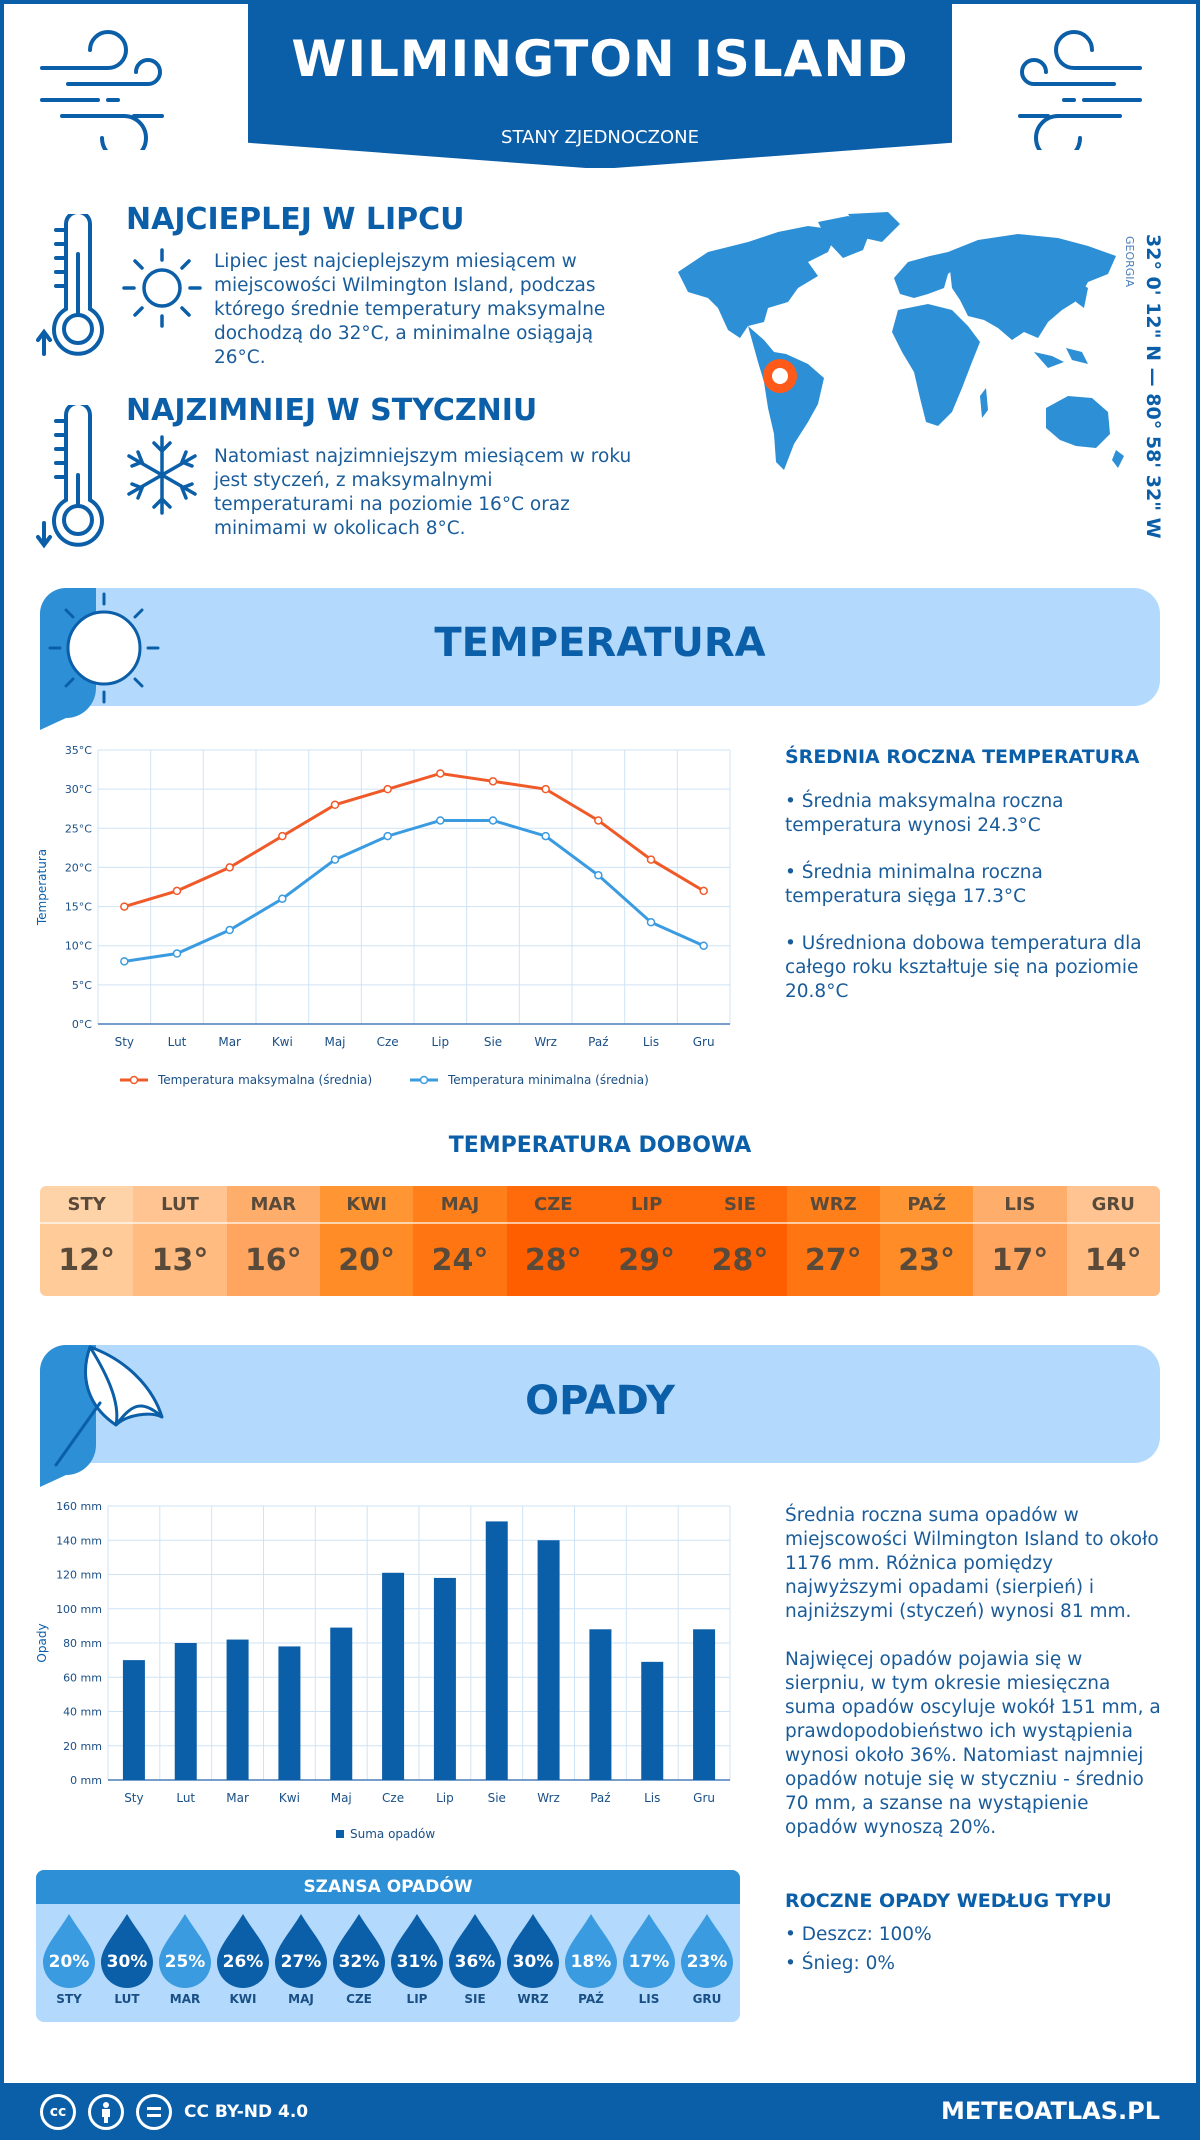 The width and height of the screenshot is (1200, 2140). I want to click on daily-temp-cell: PAŹ 23°, so click(926, 1241).